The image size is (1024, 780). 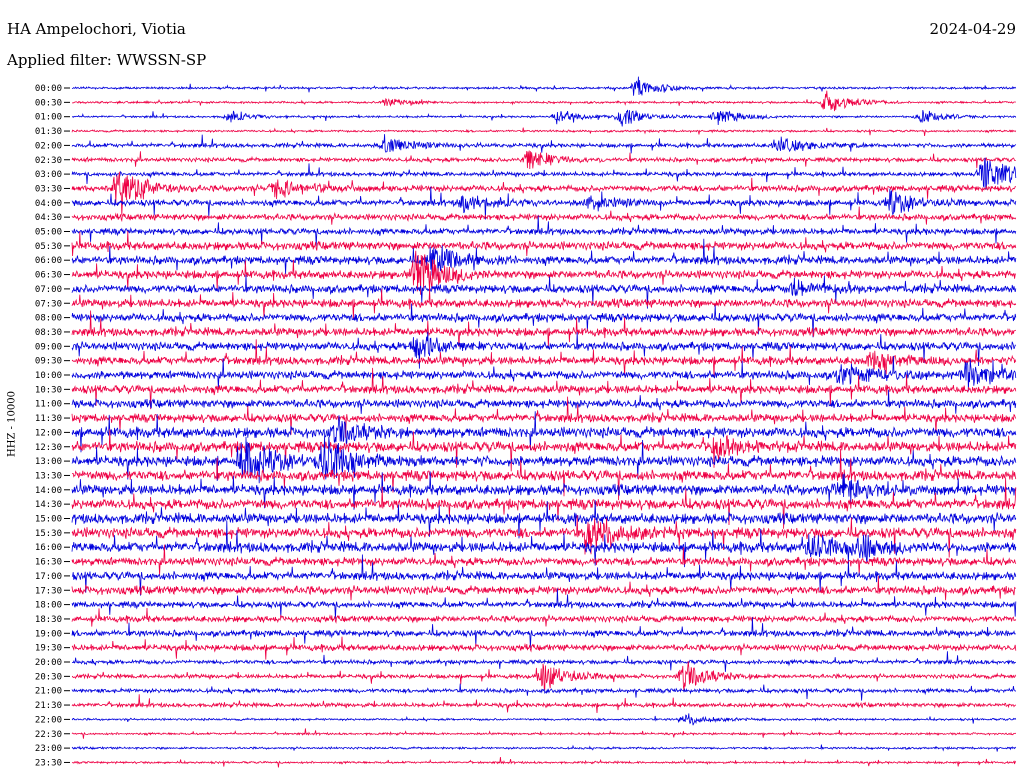 What do you see at coordinates (48, 261) in the screenshot?
I see `time-tick-label: 06:00` at bounding box center [48, 261].